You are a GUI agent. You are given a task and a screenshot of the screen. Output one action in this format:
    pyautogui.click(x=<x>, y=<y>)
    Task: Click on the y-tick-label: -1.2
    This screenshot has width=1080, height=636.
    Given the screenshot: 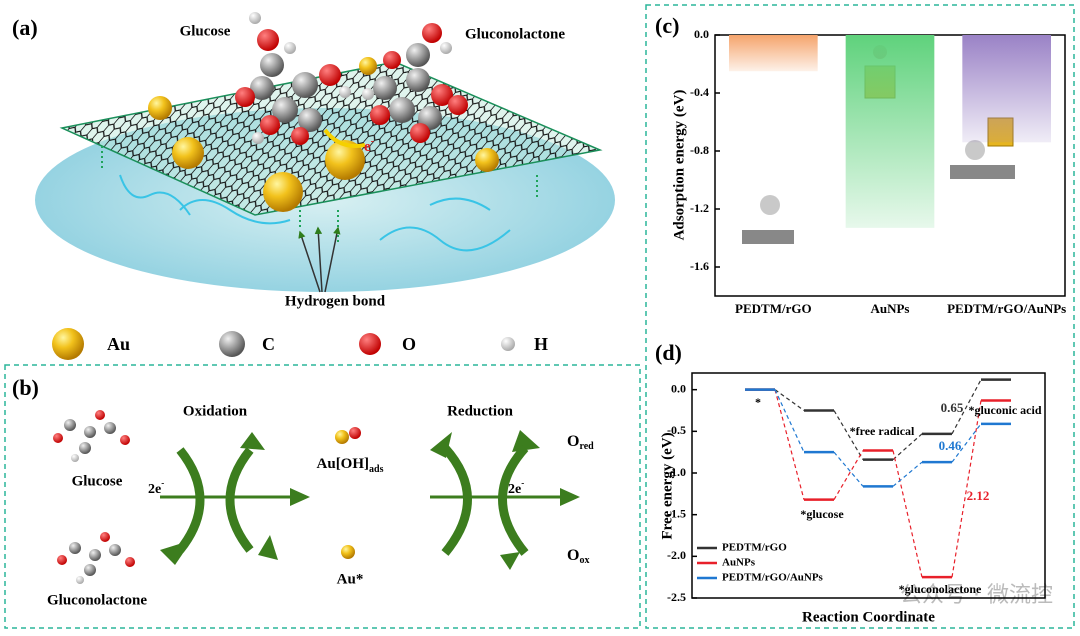 What is the action you would take?
    pyautogui.click(x=699, y=208)
    